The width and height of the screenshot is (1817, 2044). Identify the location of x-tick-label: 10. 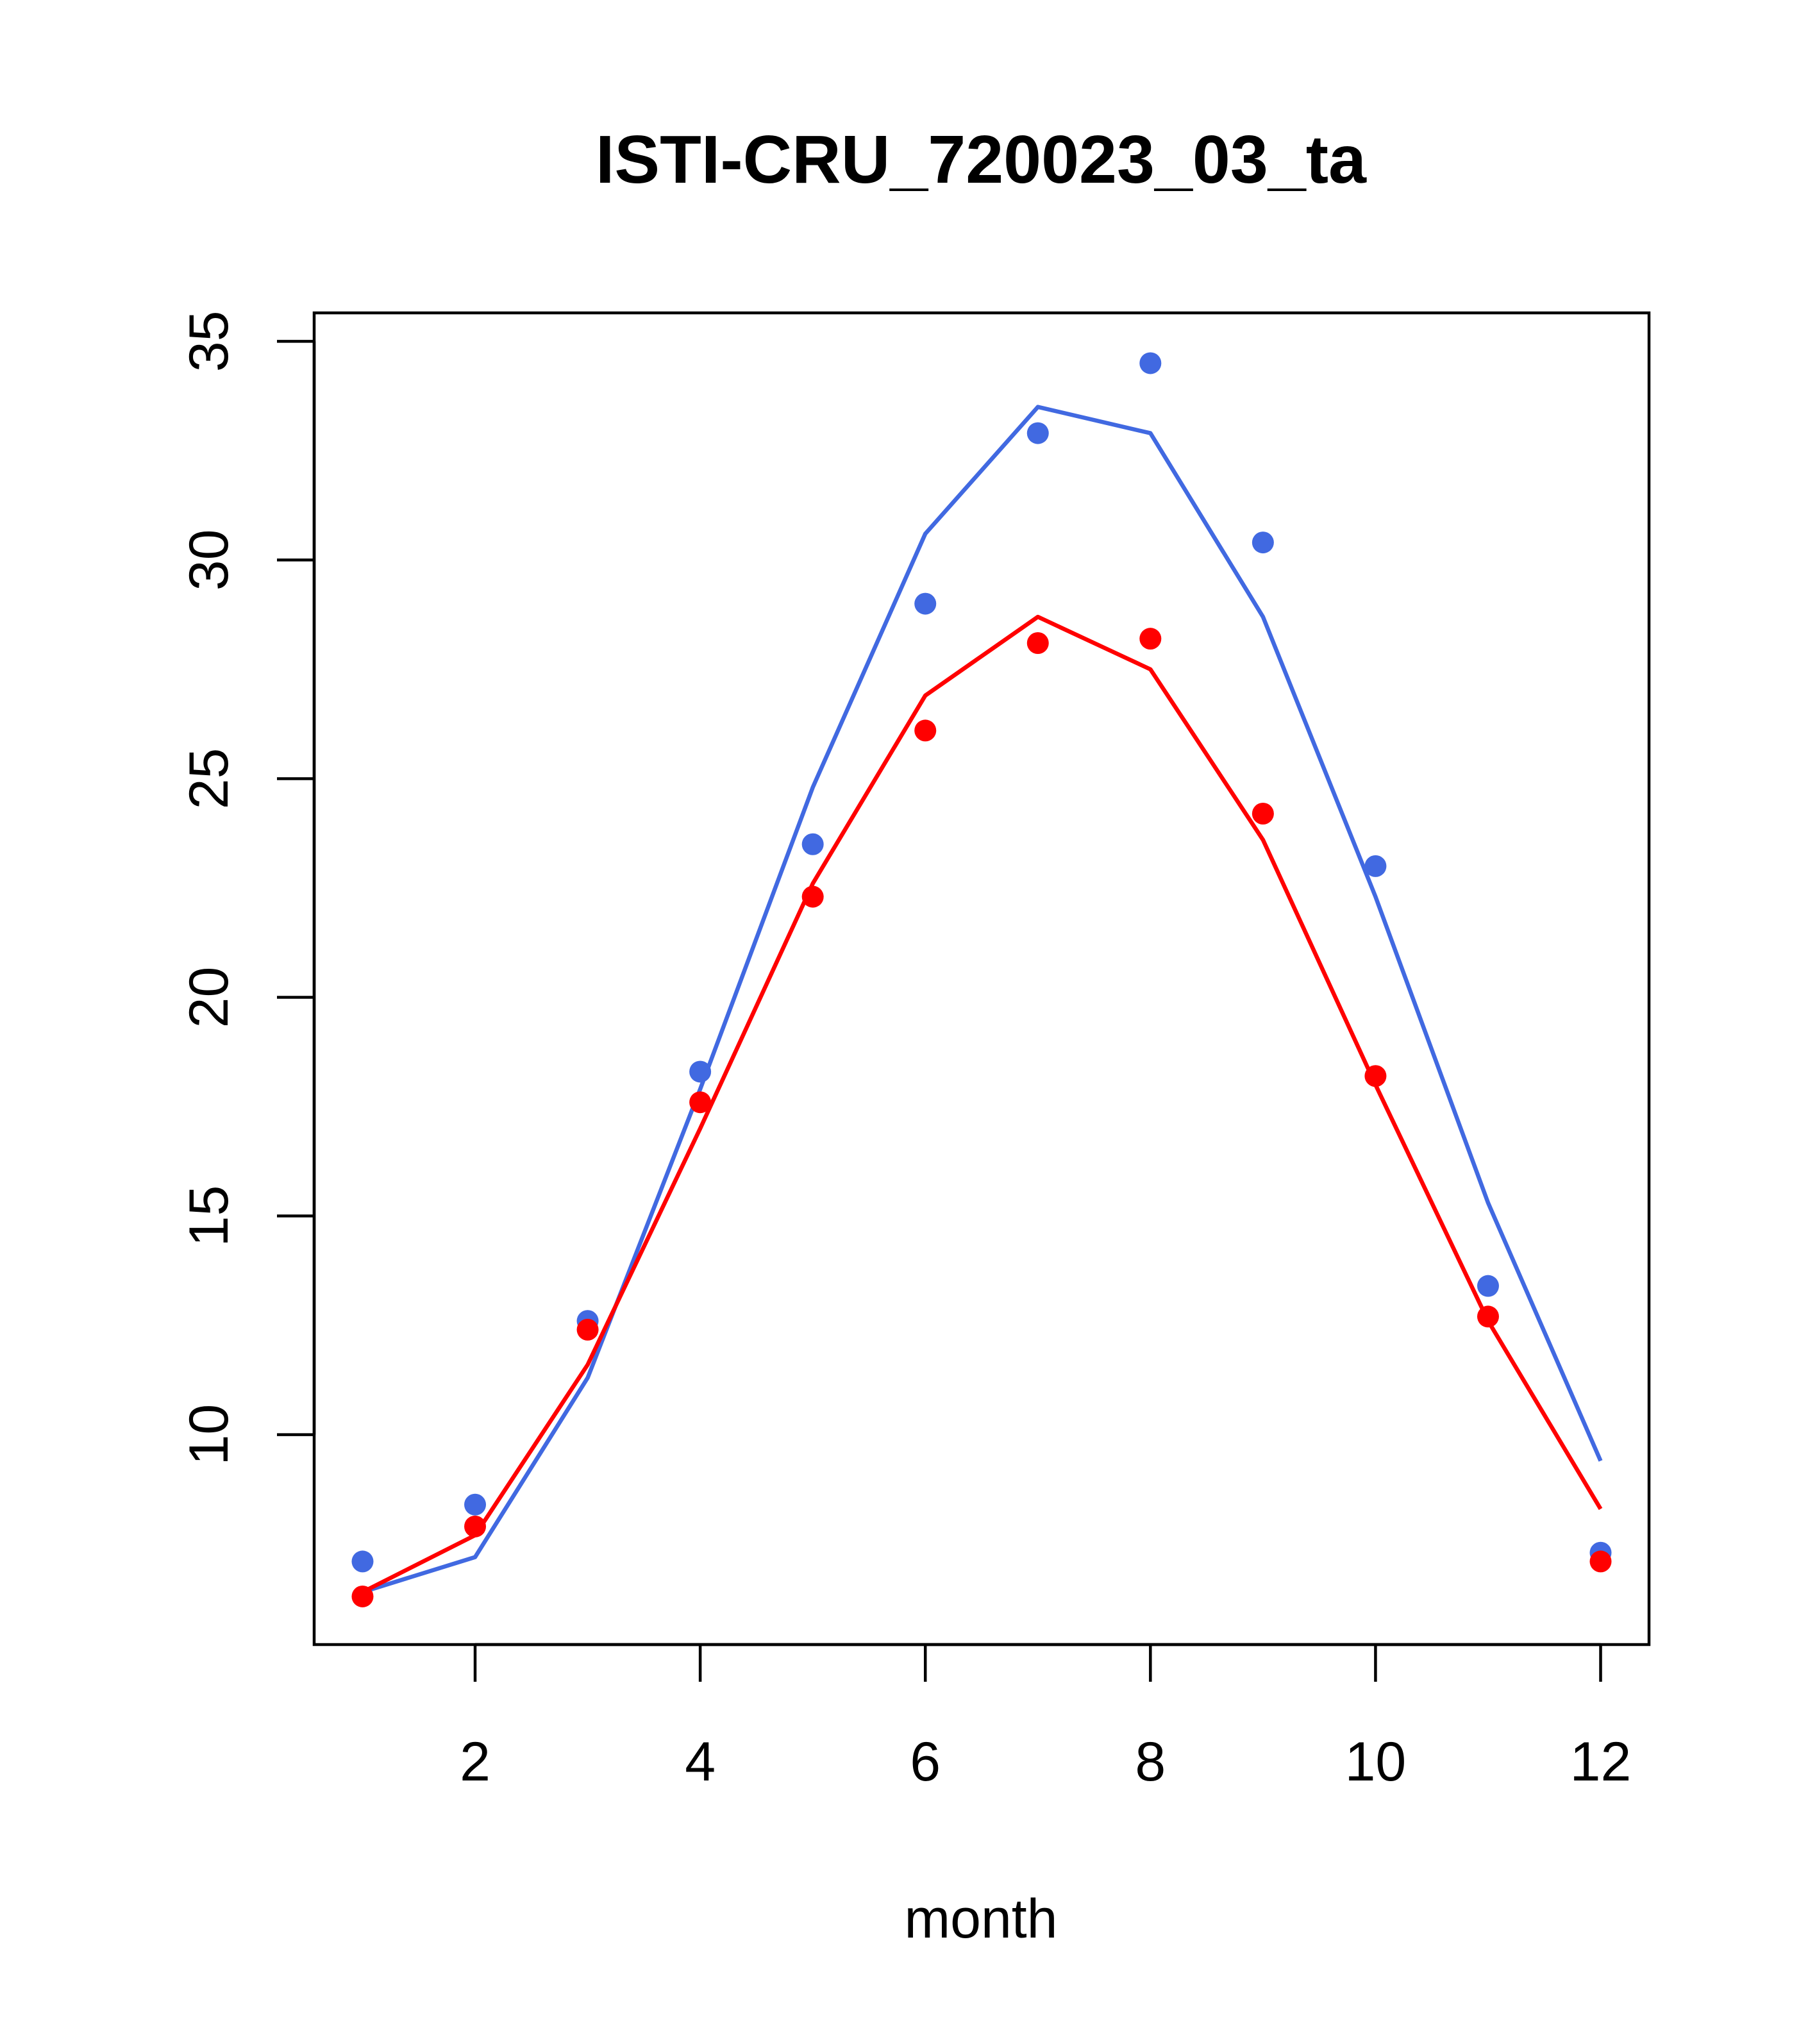
(1376, 1762).